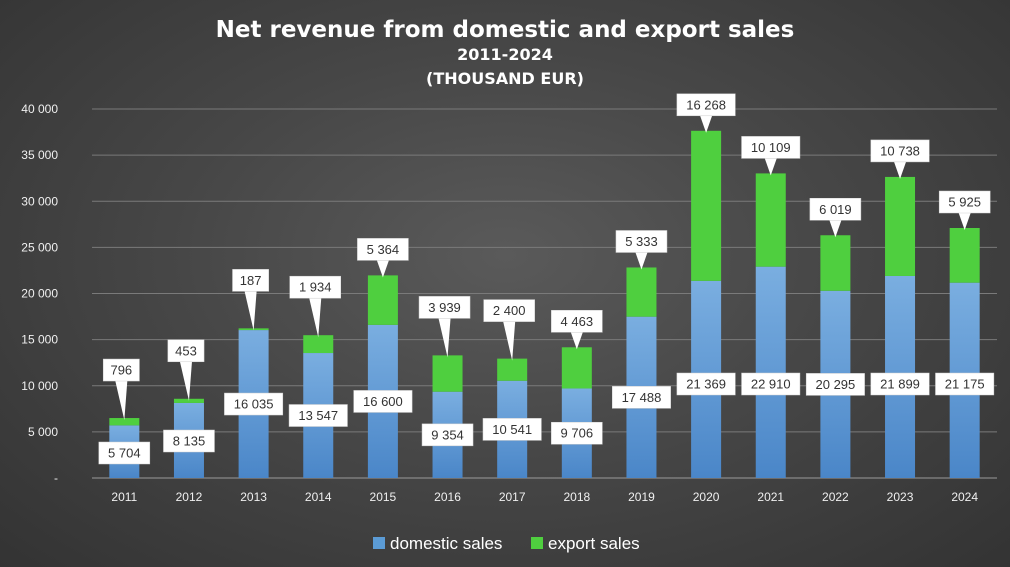 The height and width of the screenshot is (567, 1010). I want to click on data-label-domestic: 9 354, so click(447, 435).